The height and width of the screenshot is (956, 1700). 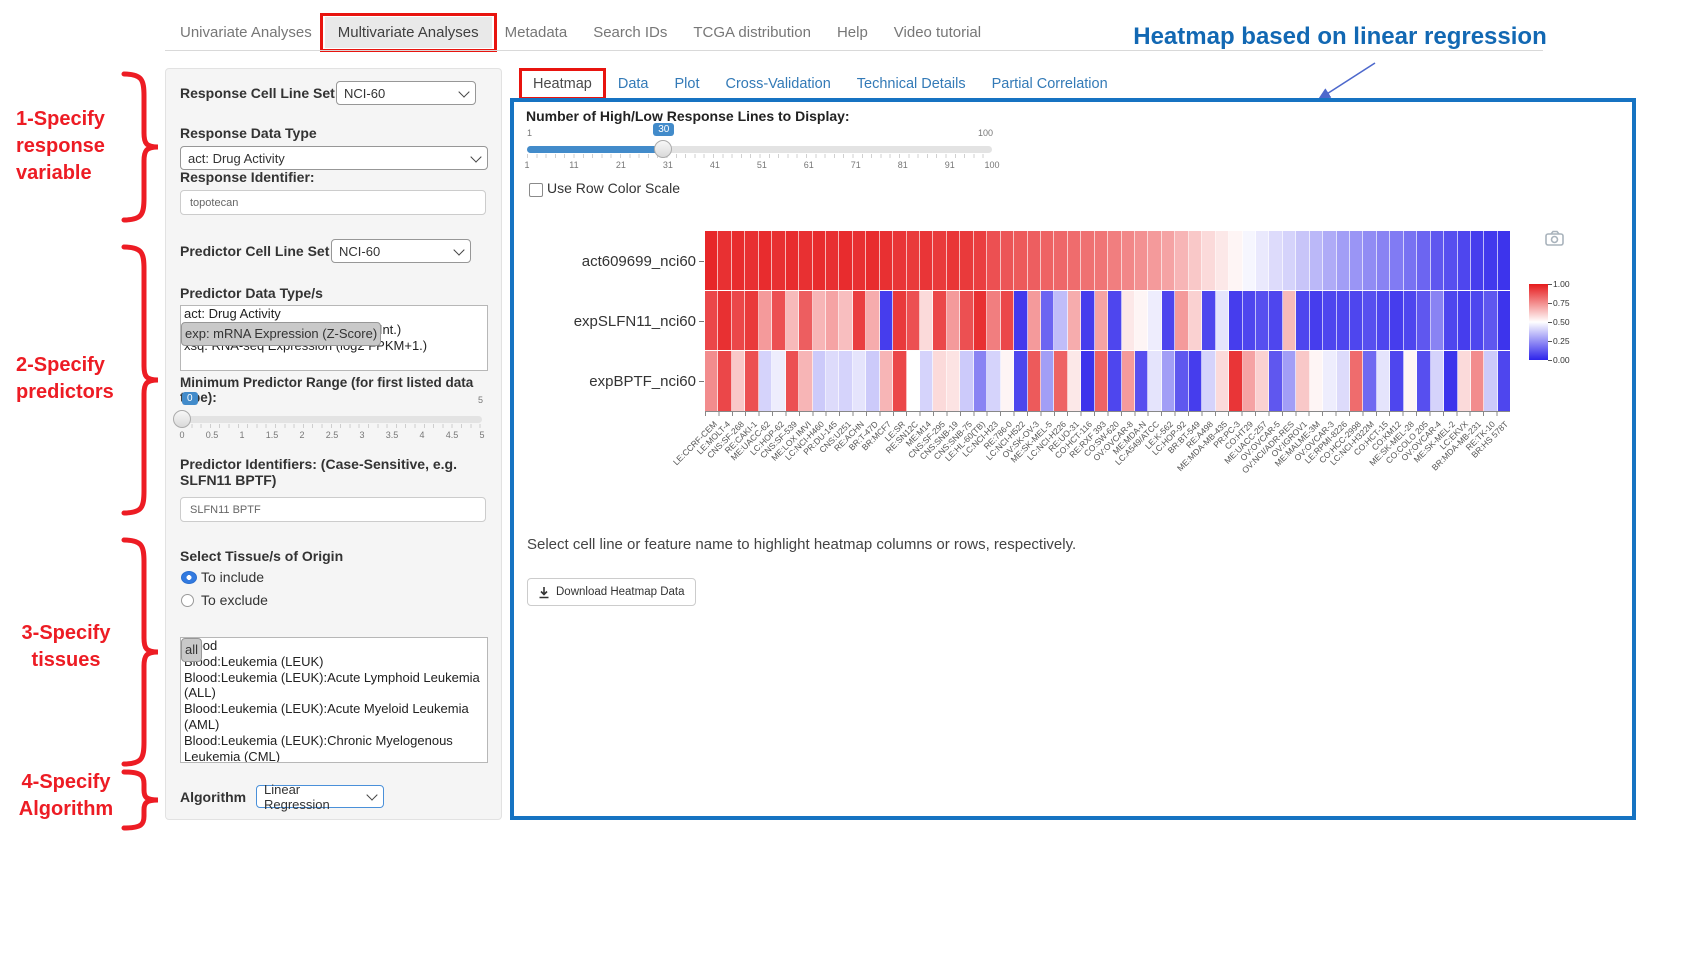 What do you see at coordinates (401, 251) in the screenshot?
I see `predictor-cell-line-set-select: NCI-60` at bounding box center [401, 251].